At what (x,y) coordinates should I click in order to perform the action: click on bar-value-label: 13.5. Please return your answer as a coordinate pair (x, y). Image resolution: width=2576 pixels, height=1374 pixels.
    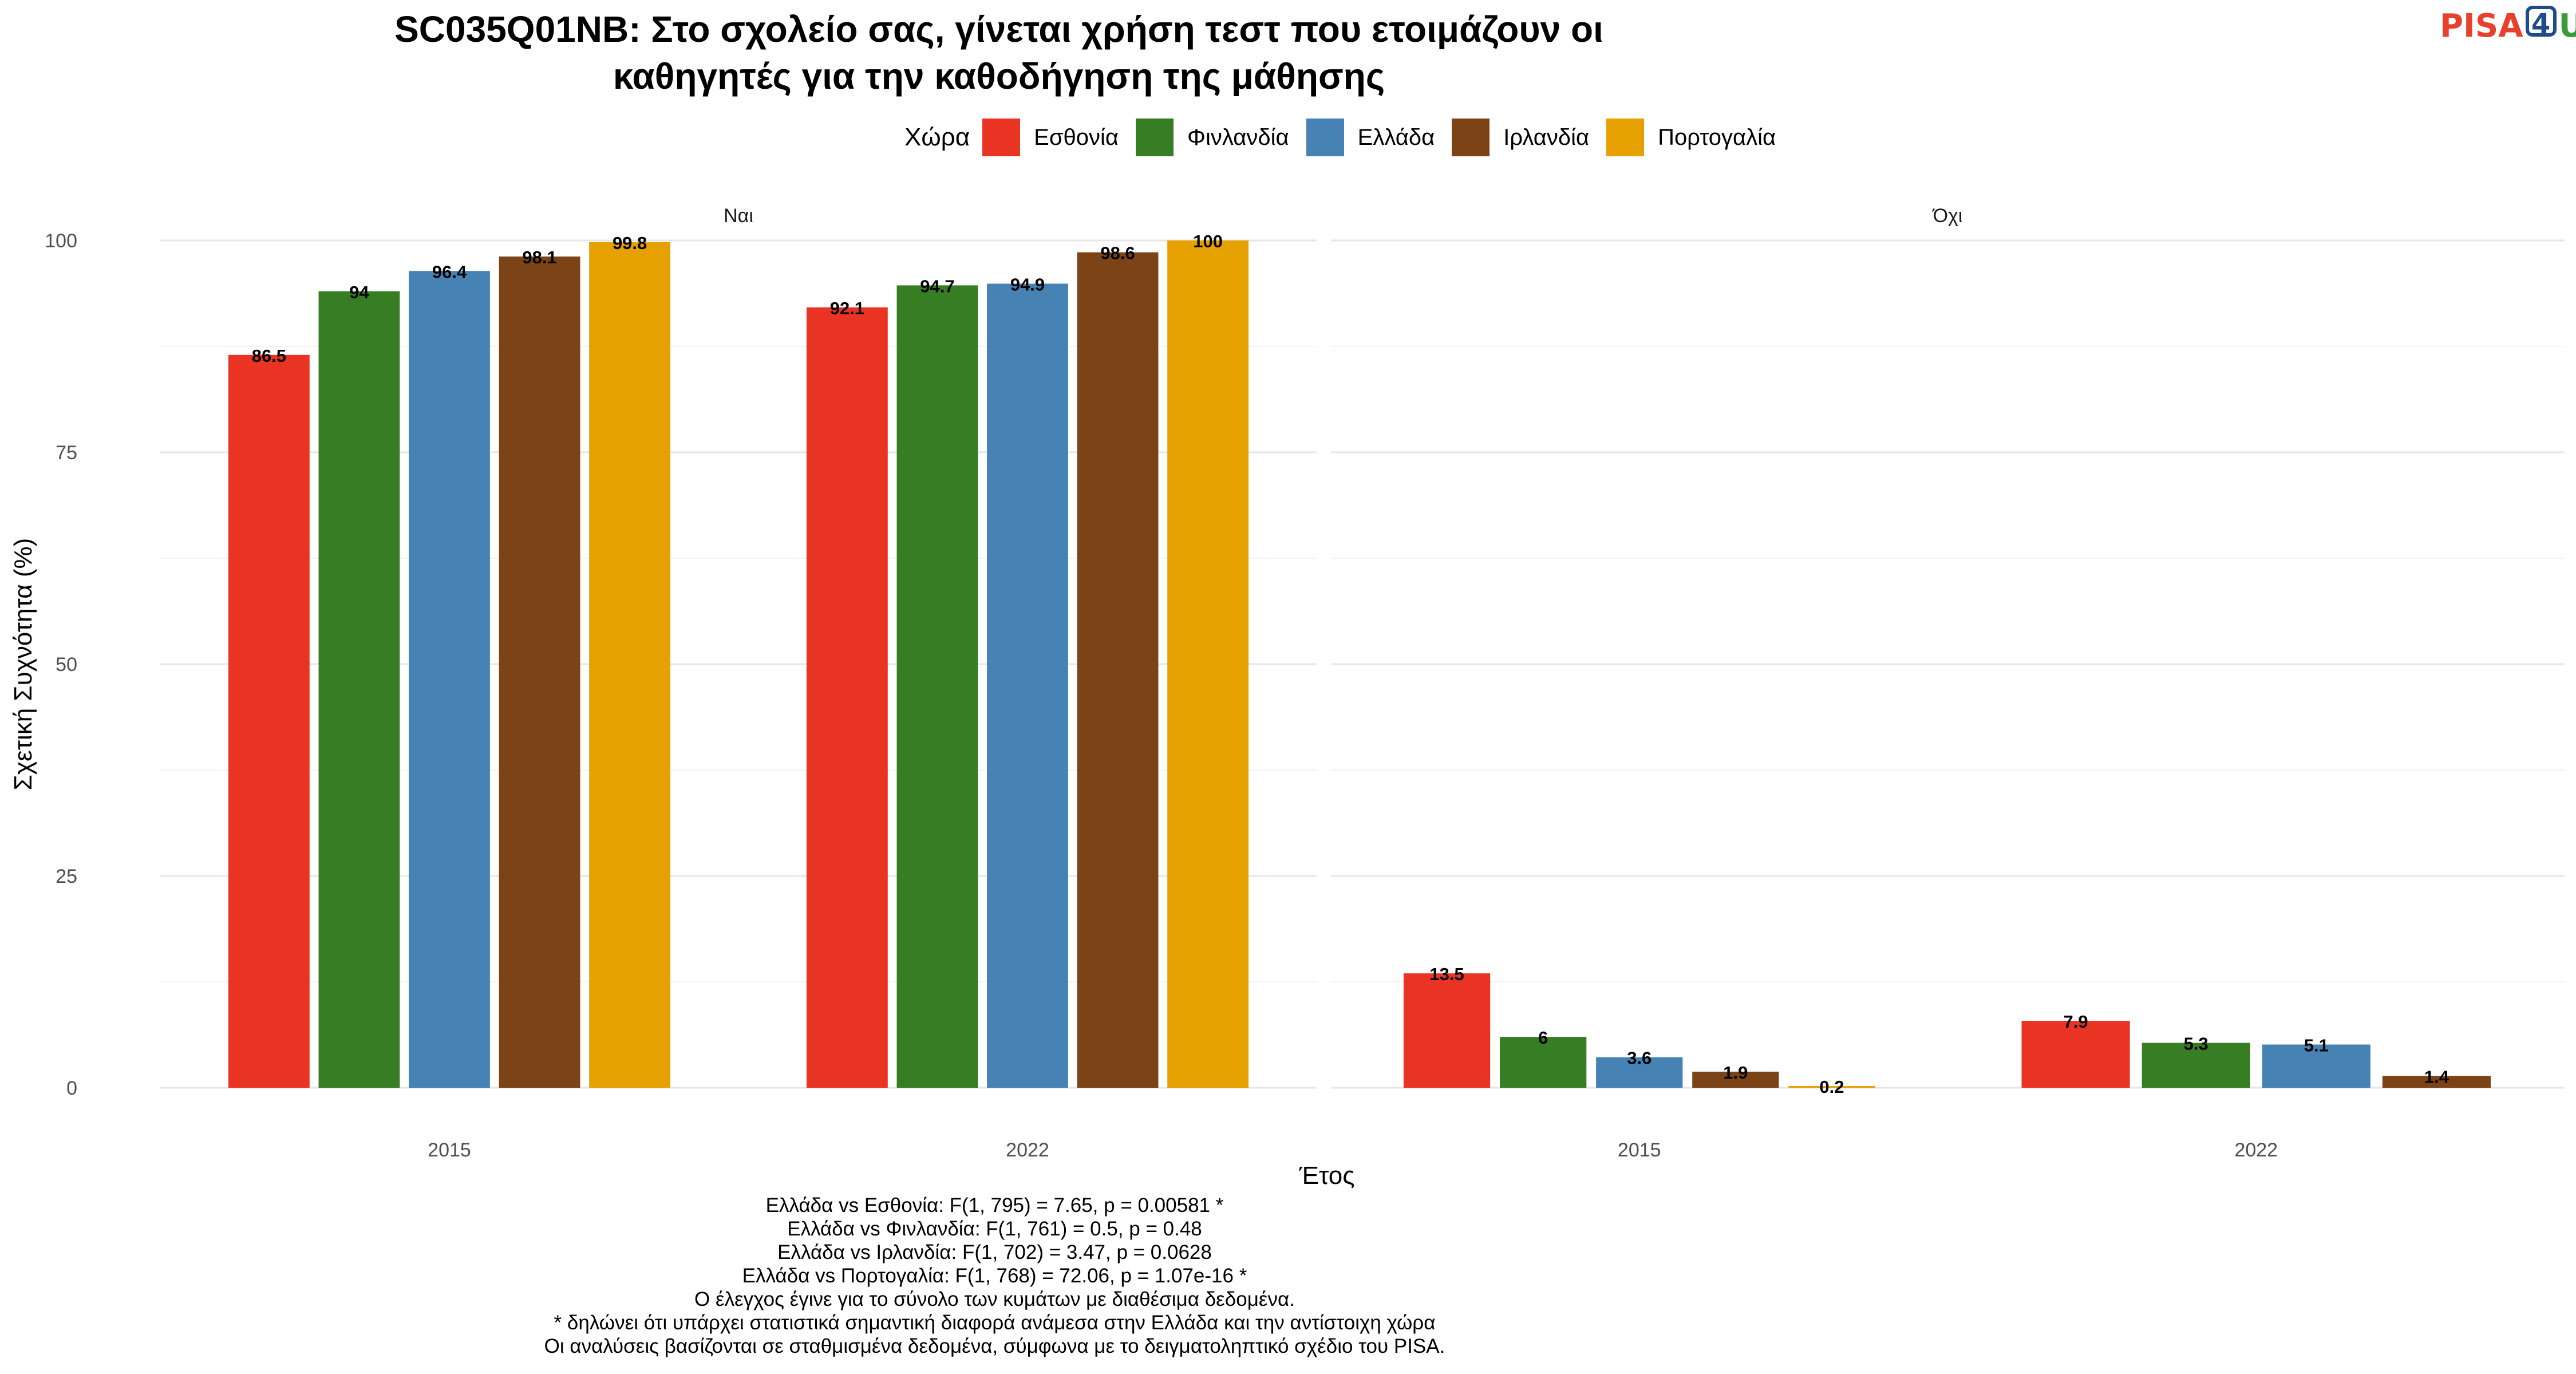
    Looking at the image, I should click on (1446, 974).